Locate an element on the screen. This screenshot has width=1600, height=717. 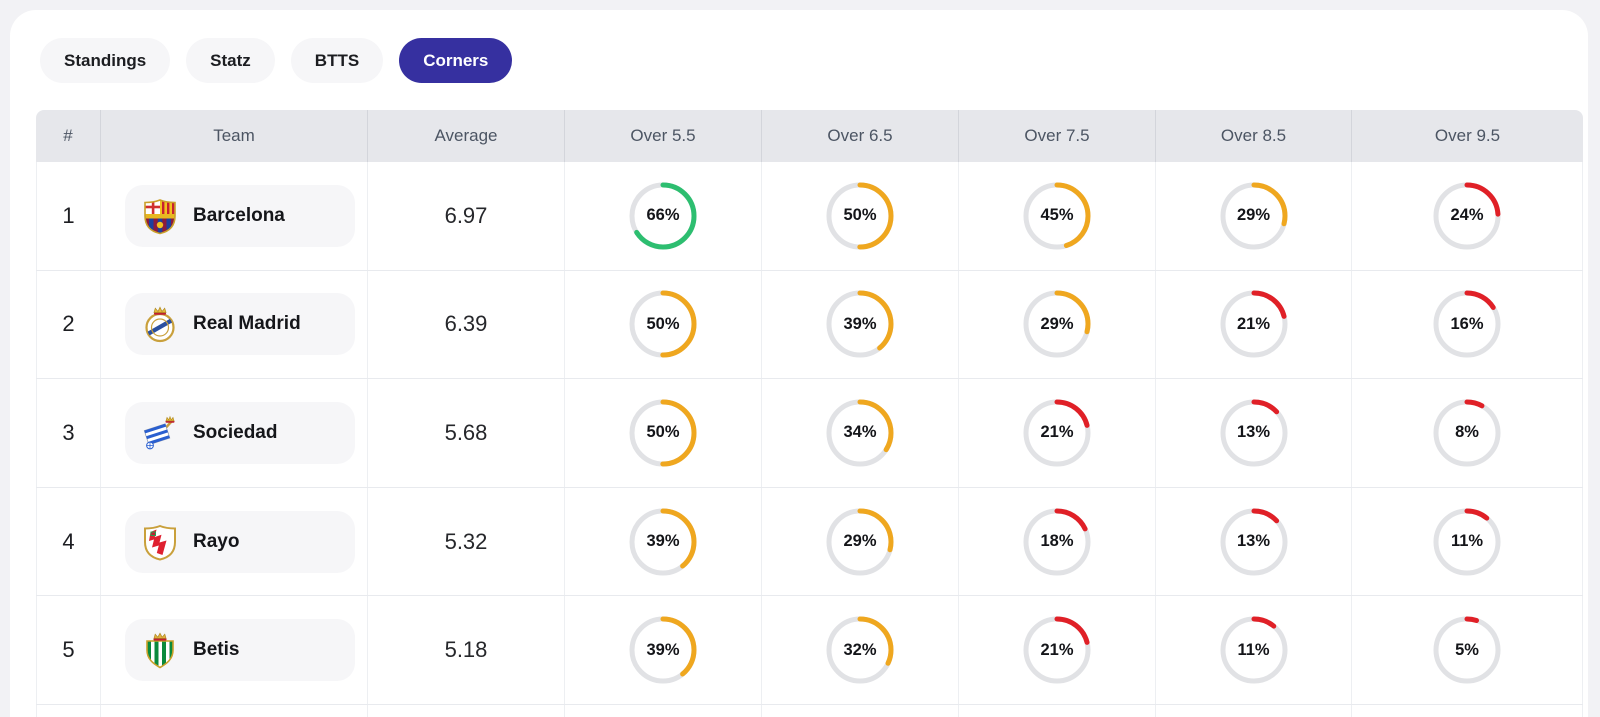
progress-ring: 45% is located at coordinates (1057, 216).